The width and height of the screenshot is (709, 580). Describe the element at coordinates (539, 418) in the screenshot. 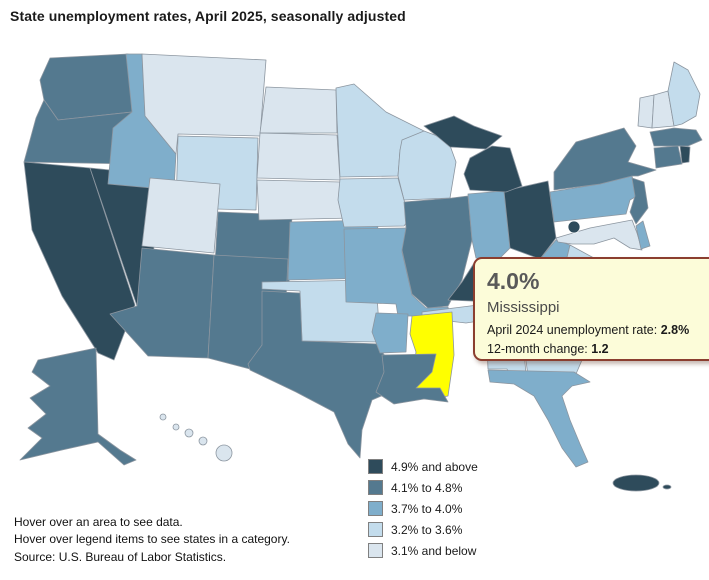

I see `state-fl` at that location.